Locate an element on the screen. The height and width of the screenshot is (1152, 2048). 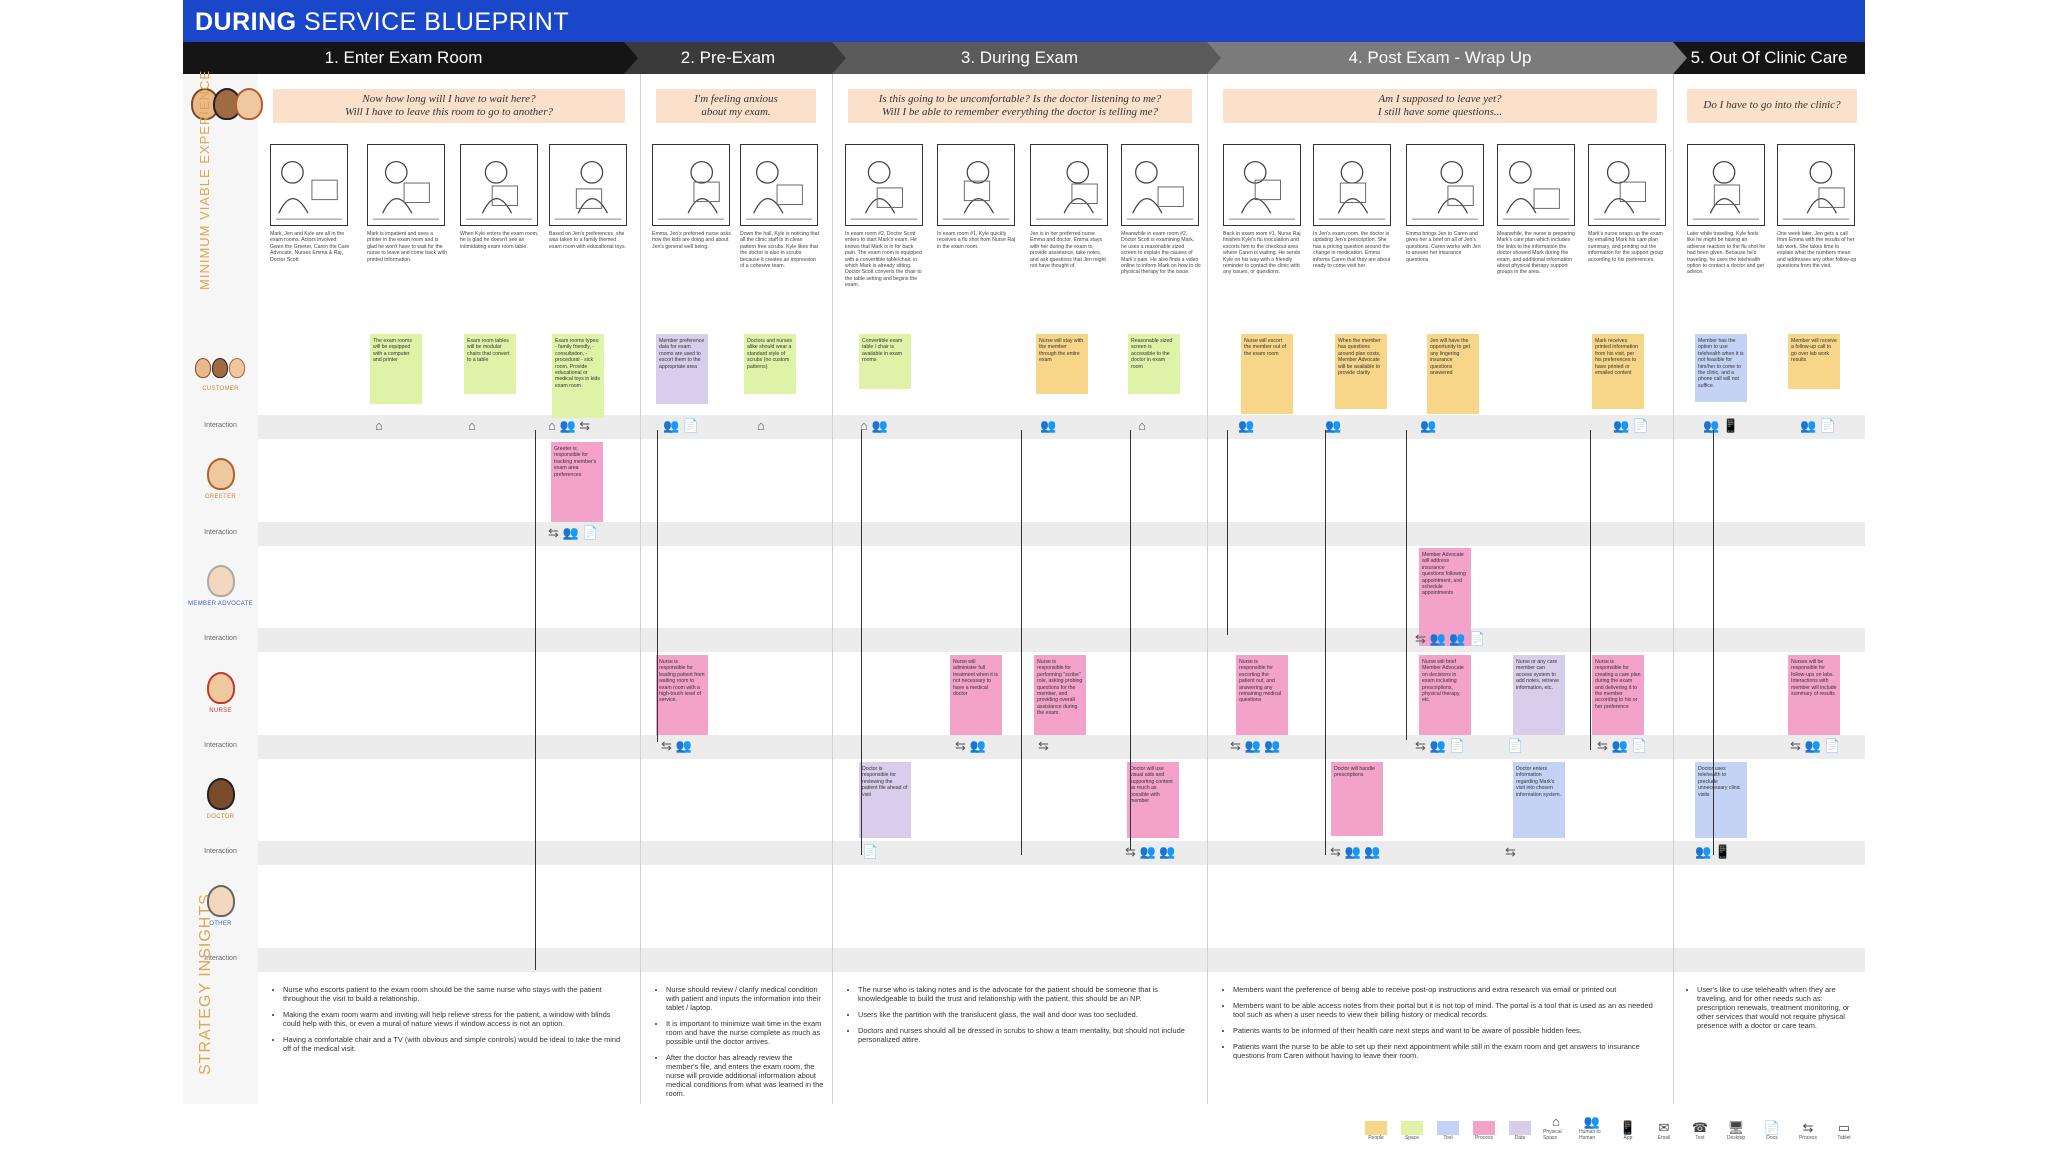
role-label: OTHER is located at coordinates (220, 924).